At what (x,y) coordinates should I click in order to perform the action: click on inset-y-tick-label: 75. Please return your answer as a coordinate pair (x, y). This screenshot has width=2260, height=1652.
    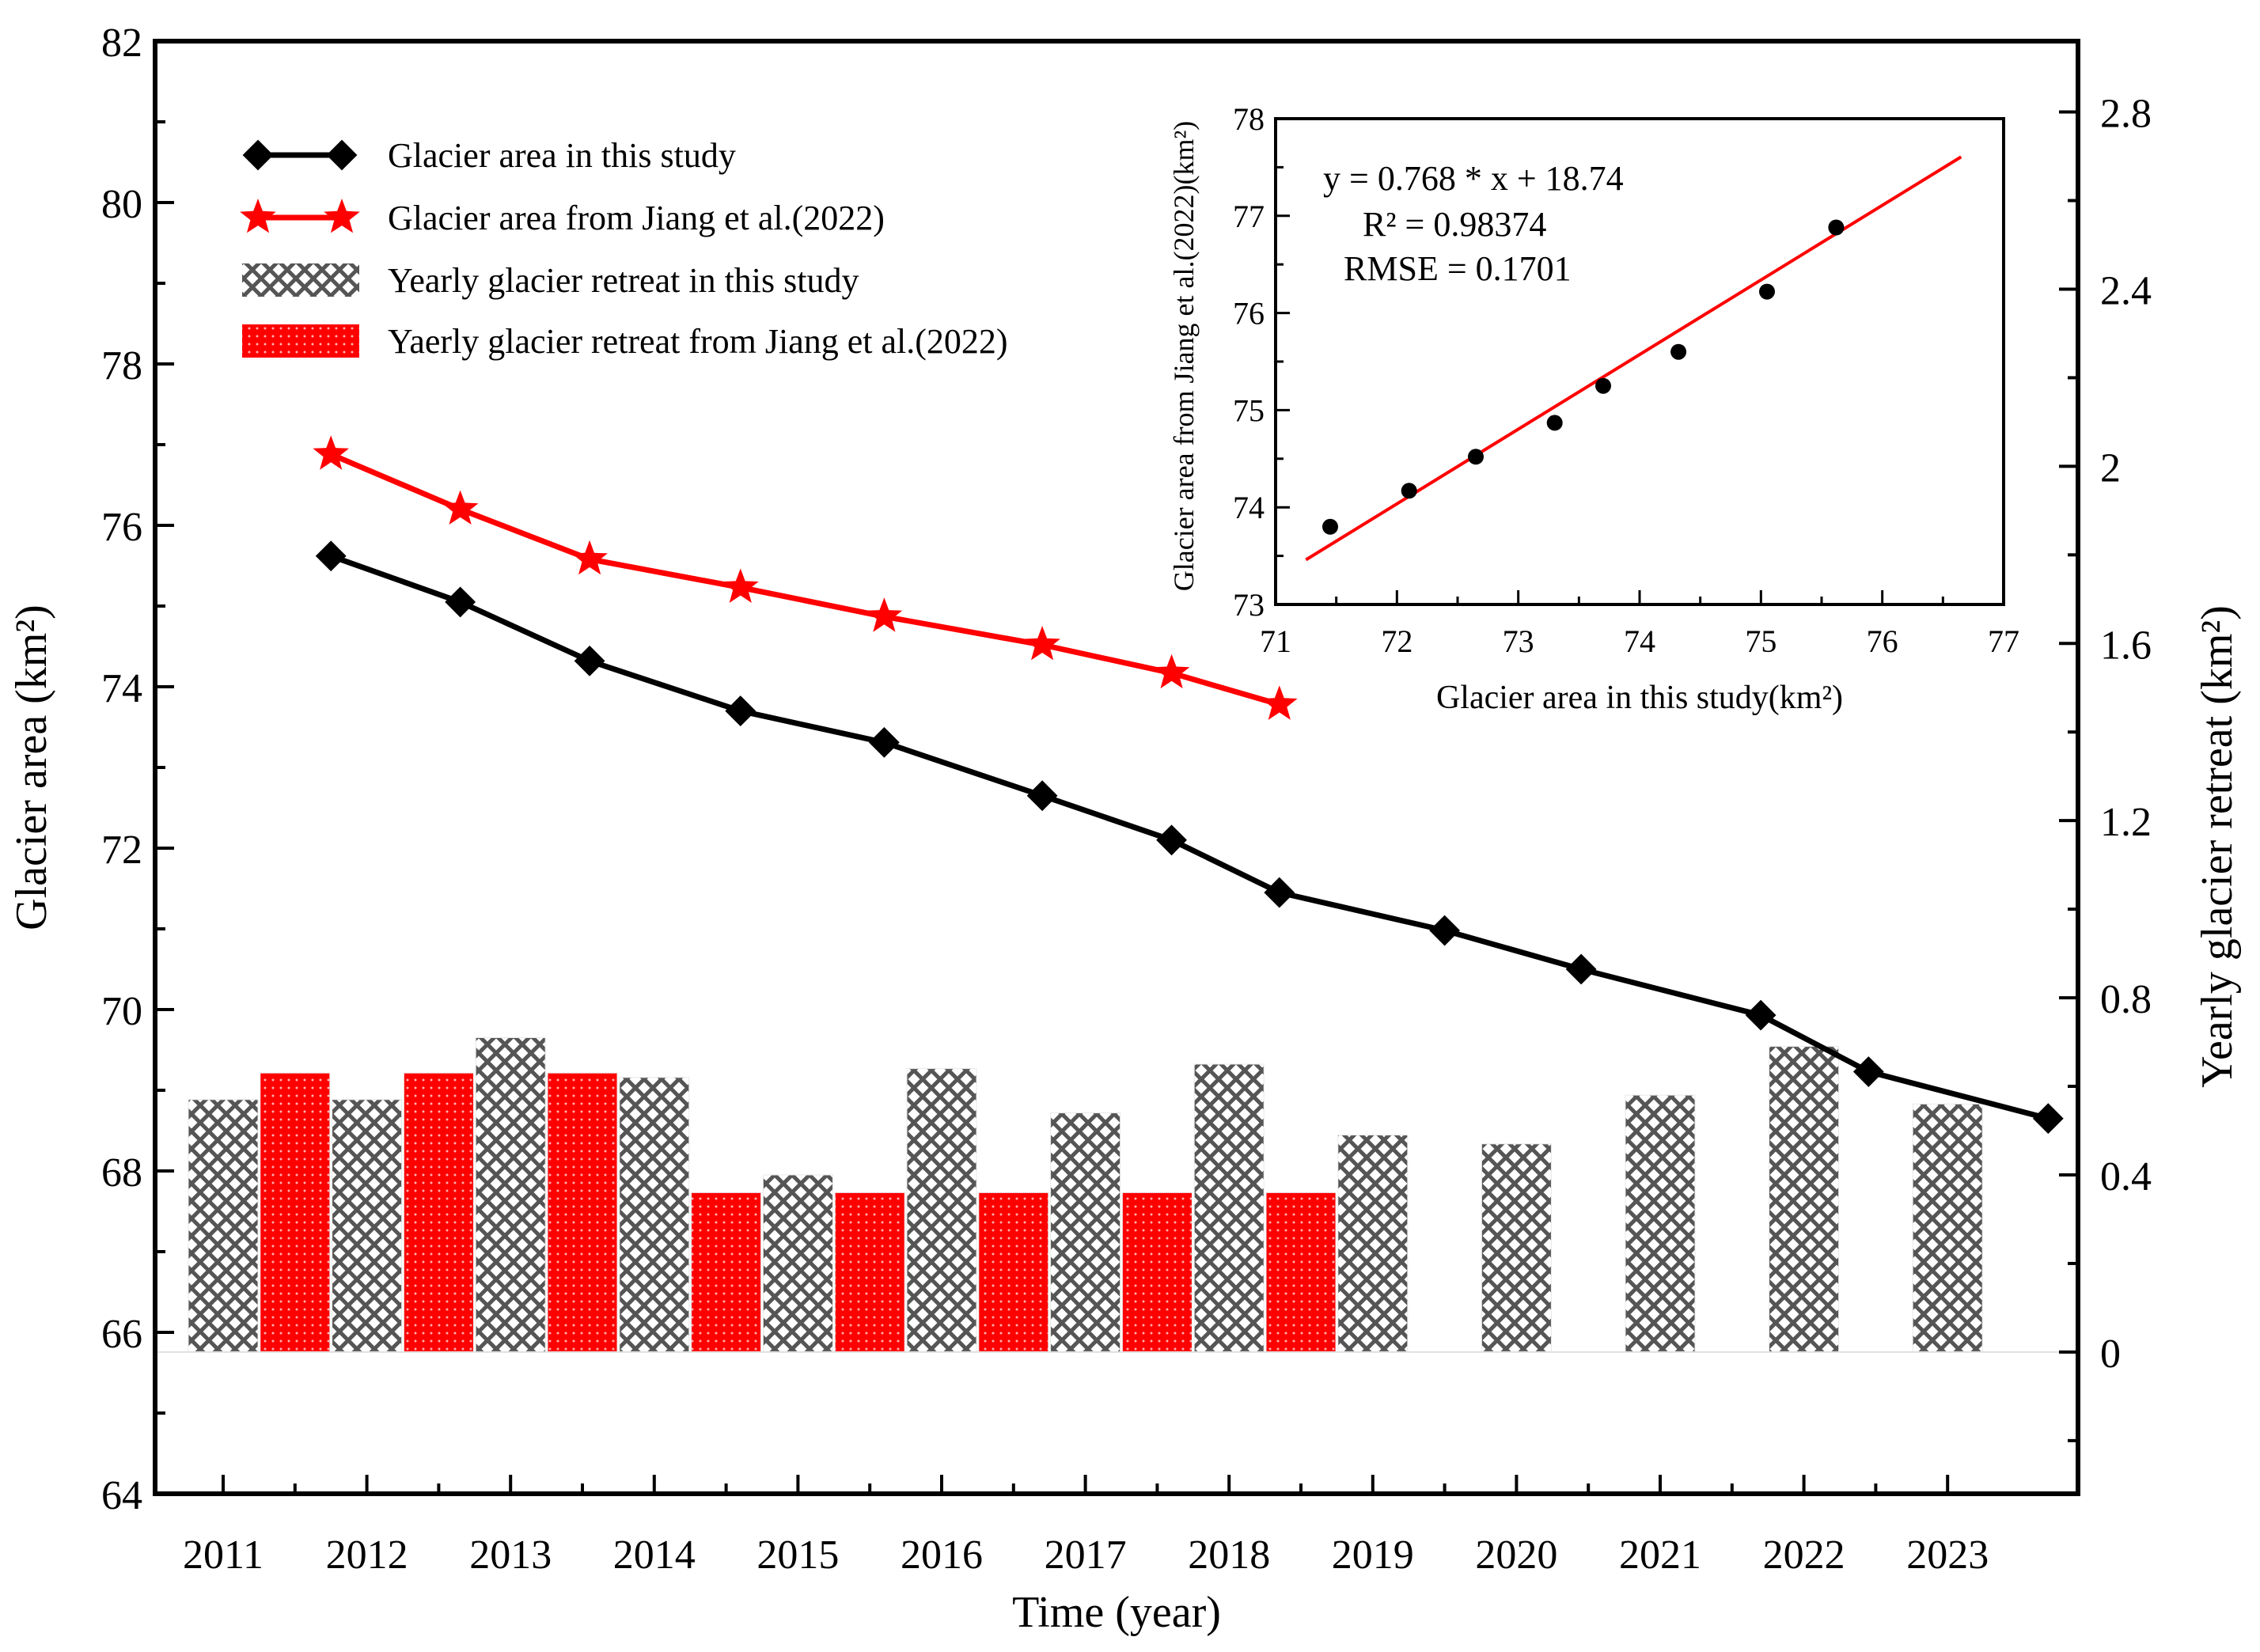
    Looking at the image, I should click on (1249, 410).